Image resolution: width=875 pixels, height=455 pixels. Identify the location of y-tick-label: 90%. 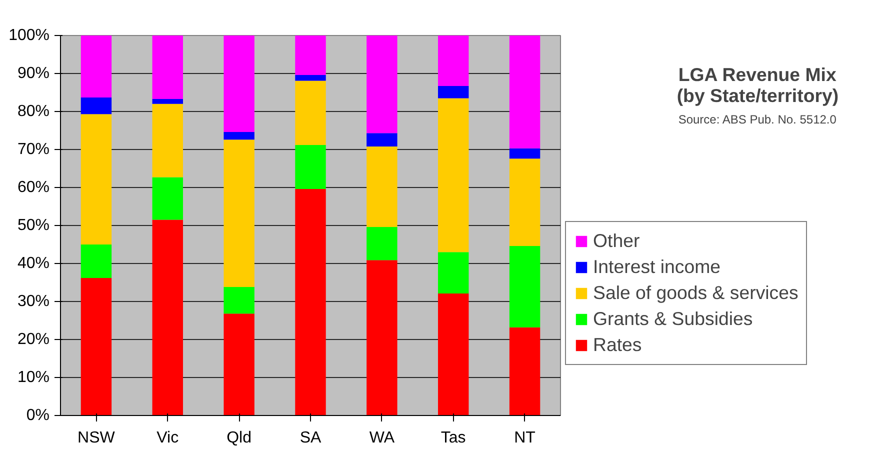
(33, 73).